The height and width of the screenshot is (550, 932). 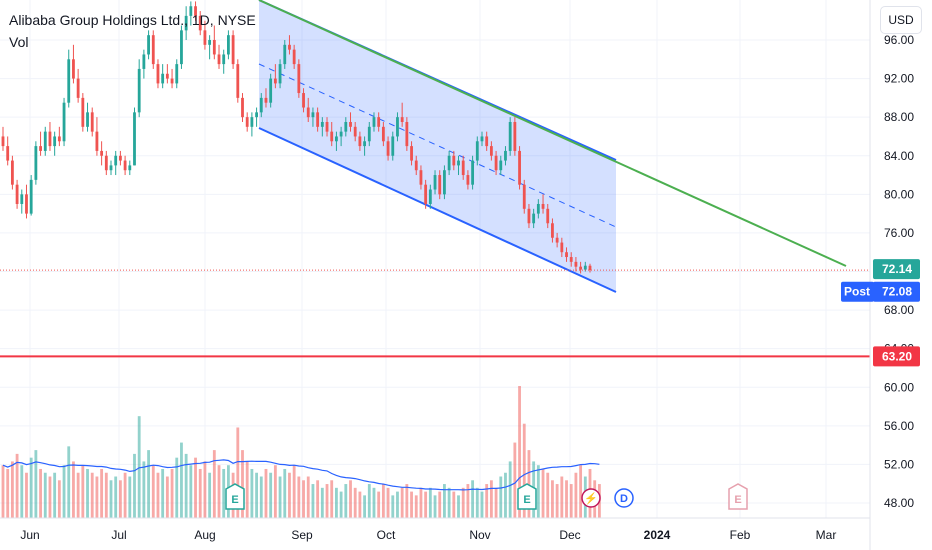 What do you see at coordinates (569, 535) in the screenshot?
I see `x-tick-label: Dec` at bounding box center [569, 535].